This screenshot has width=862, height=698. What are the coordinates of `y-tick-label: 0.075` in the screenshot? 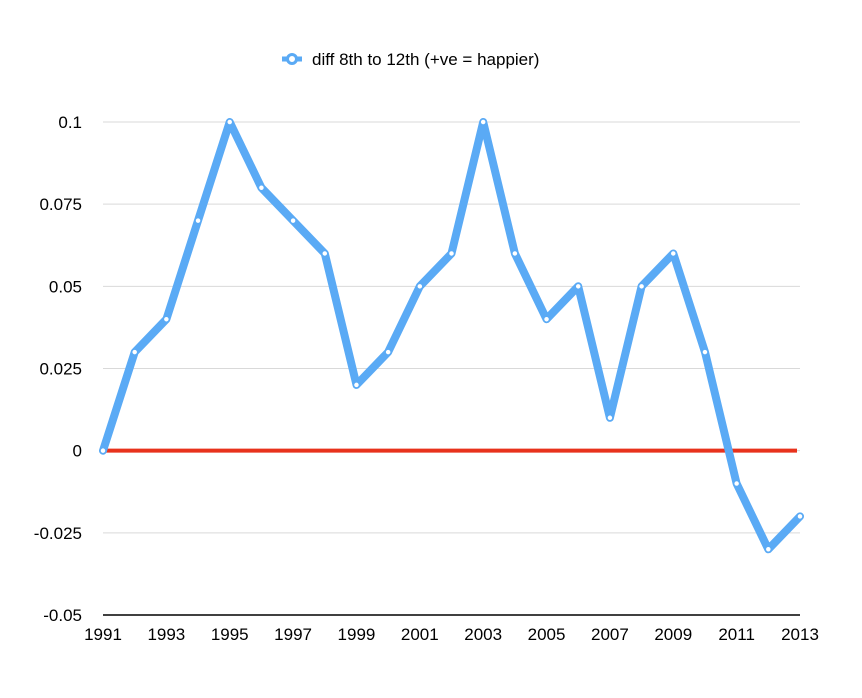 It's located at (60, 204).